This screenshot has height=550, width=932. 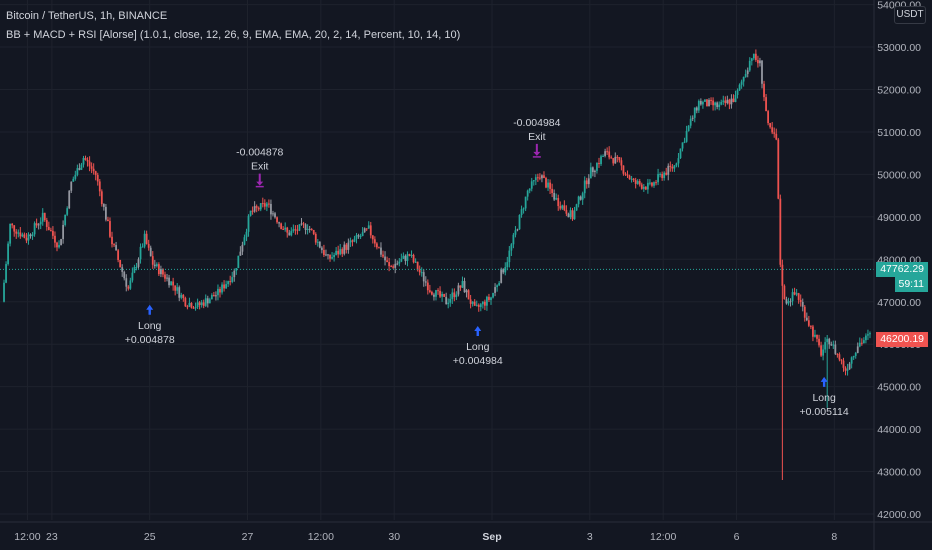 I want to click on currency-badge: USDT, so click(x=910, y=15).